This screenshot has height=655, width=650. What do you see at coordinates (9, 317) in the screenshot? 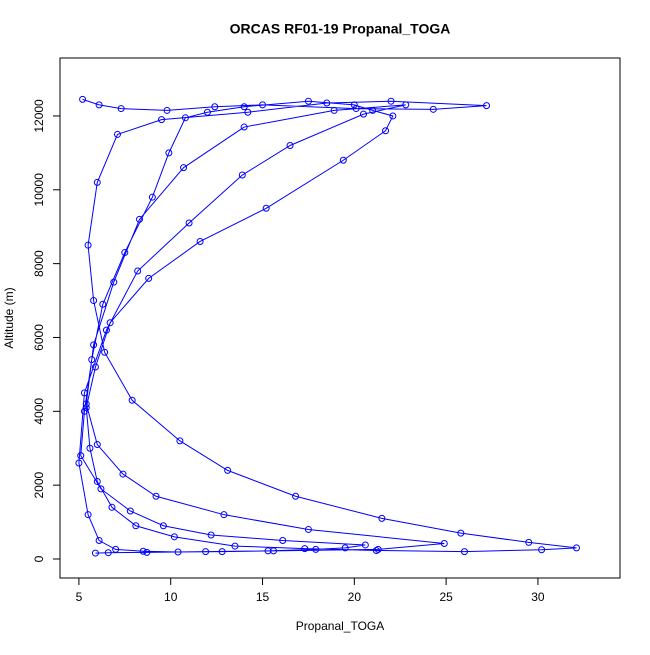
I see `y-axis-label: Altitude (m)` at bounding box center [9, 317].